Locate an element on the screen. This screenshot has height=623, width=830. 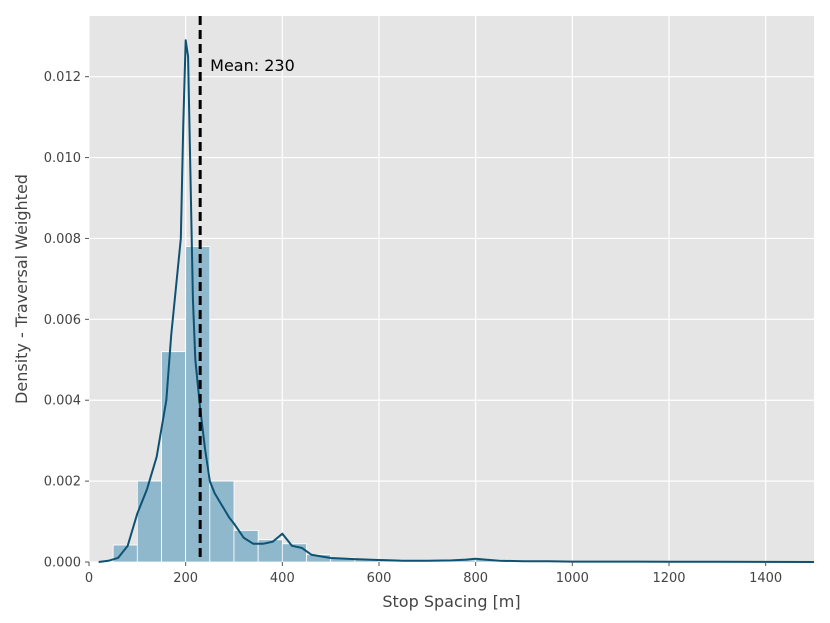
x-tick-label-2: 400 is located at coordinates (282, 578).